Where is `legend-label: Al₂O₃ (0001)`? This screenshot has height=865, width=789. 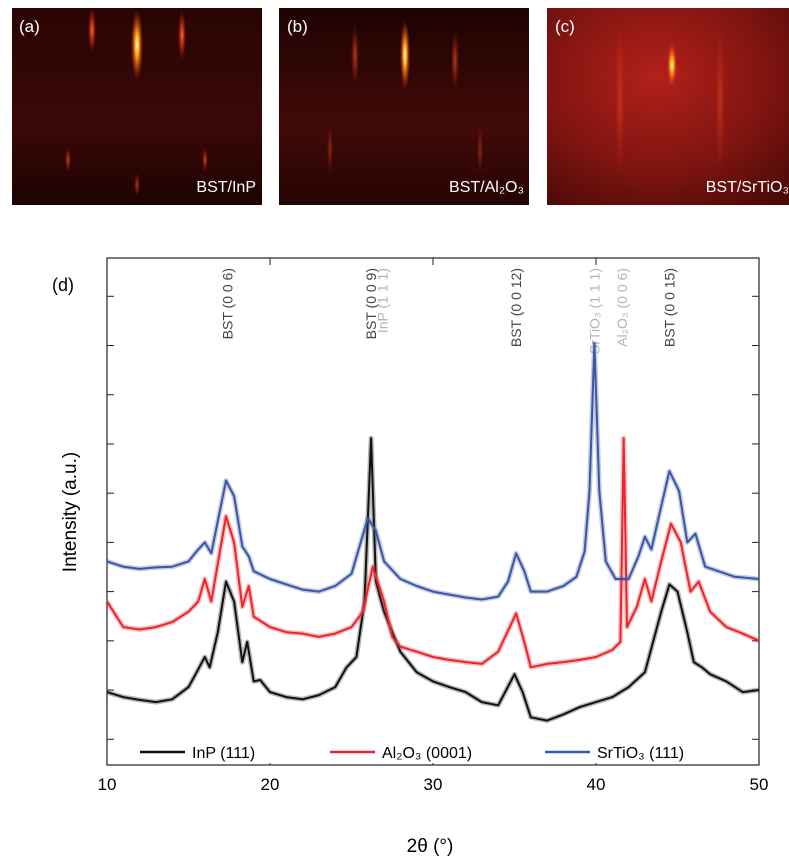
legend-label: Al₂O₃ (0001) is located at coordinates (427, 753).